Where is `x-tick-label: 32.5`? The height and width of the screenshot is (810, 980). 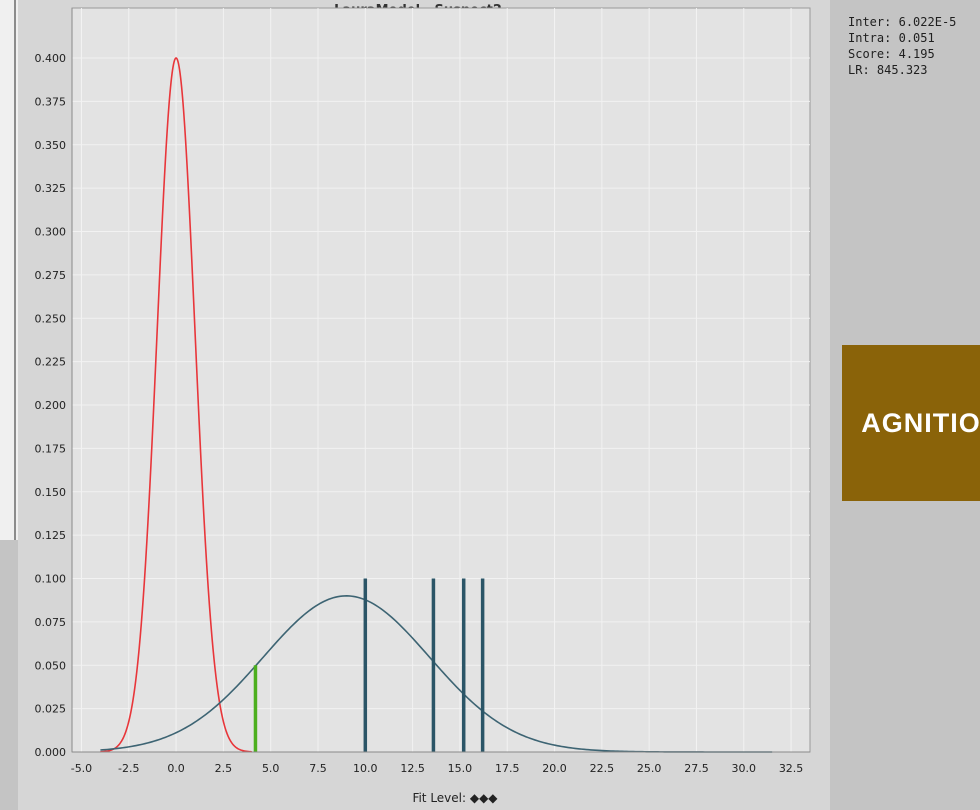 x-tick-label: 32.5 is located at coordinates (791, 768).